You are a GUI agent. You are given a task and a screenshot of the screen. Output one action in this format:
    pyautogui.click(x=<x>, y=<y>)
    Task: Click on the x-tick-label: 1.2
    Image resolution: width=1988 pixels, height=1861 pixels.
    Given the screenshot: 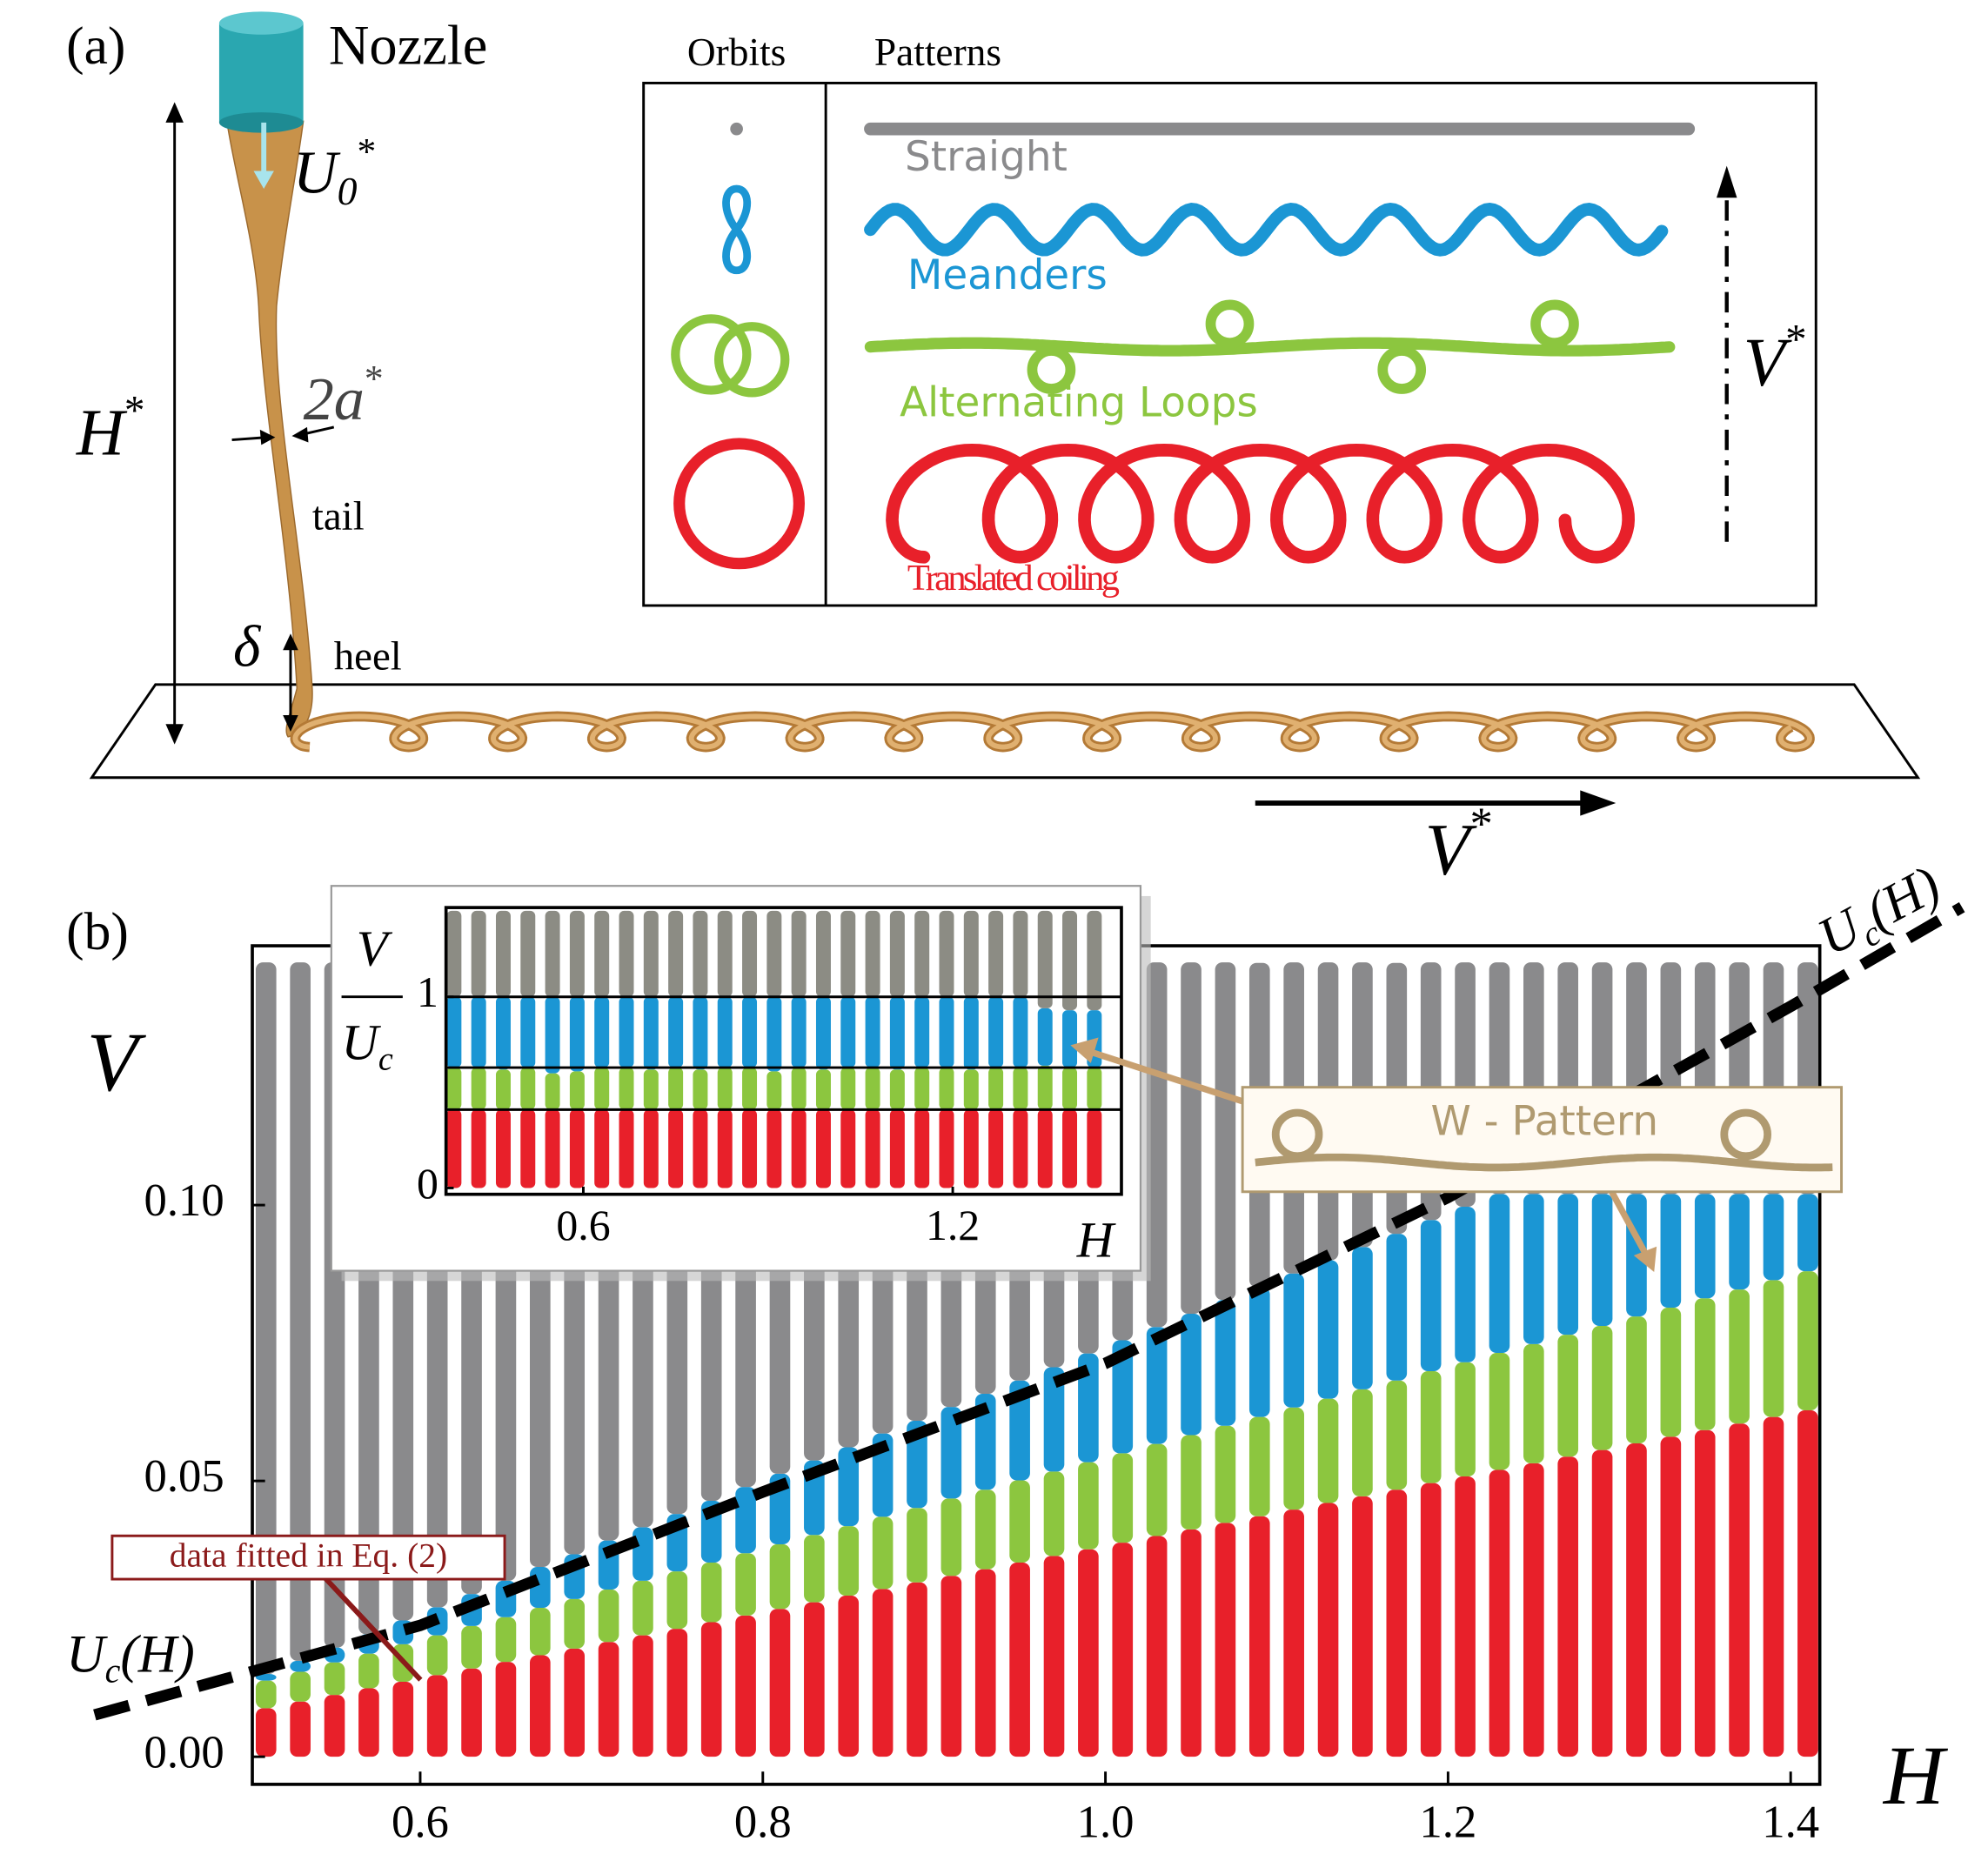 What is the action you would take?
    pyautogui.click(x=953, y=1225)
    